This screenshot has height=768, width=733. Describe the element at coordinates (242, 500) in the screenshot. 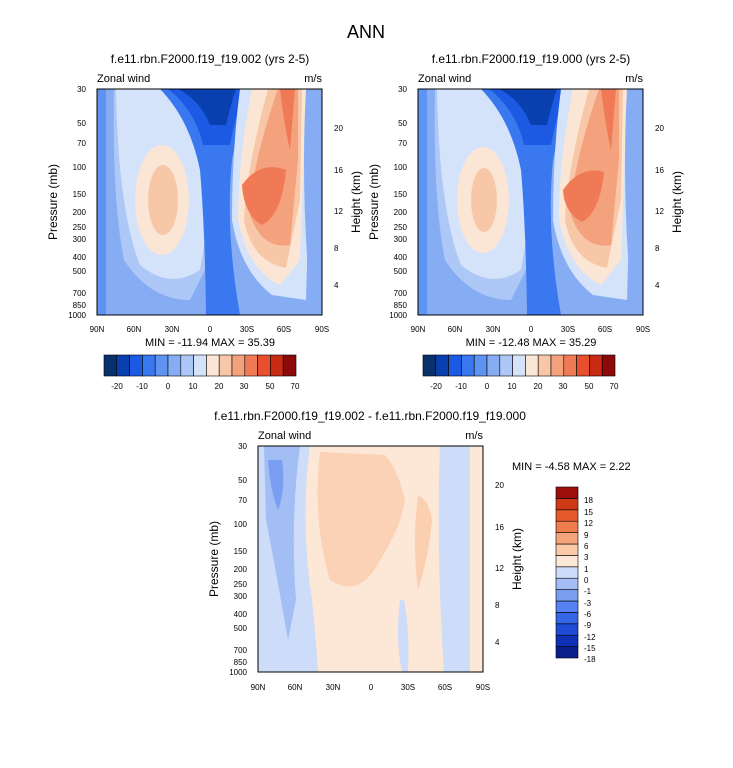

I see `y-tick-label: 70` at that location.